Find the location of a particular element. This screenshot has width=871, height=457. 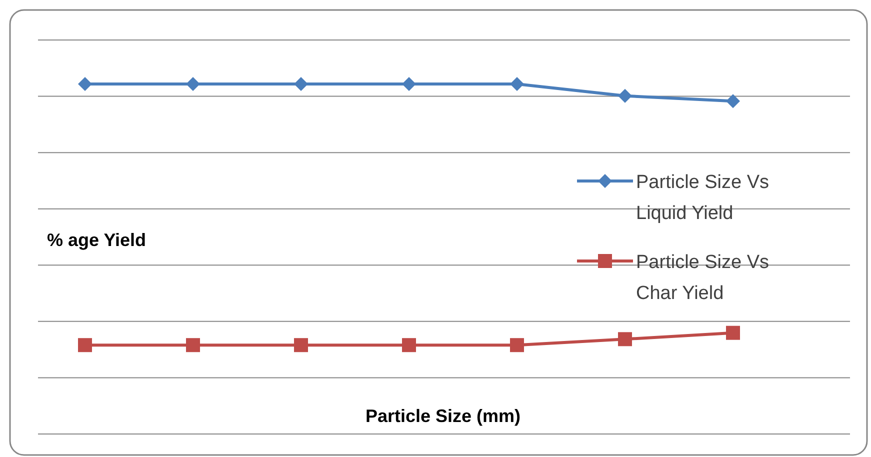

y-axis-title: % age Yield is located at coordinates (96, 240).